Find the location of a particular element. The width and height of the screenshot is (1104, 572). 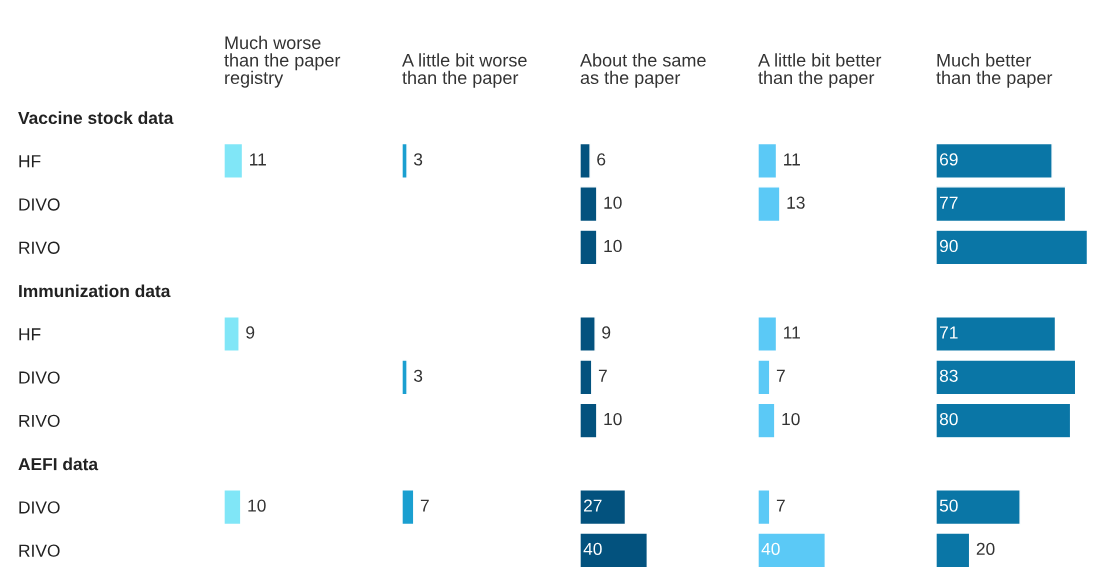

chart-title: A little bit better than the paper is located at coordinates (820, 70).